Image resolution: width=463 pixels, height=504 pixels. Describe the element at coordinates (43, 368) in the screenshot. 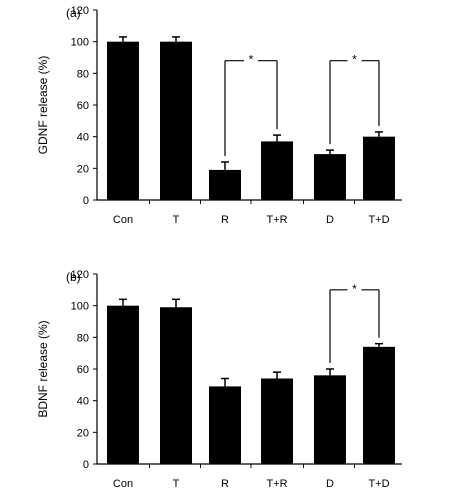

I see `y-axis-label: BDNF release (%)` at that location.